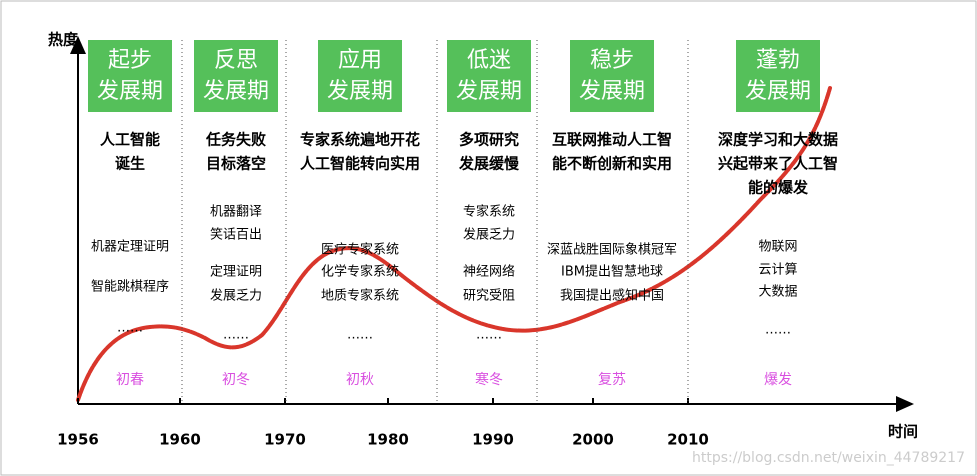  I want to click on phase-headline: 专家系统遍地开花, so click(360, 140).